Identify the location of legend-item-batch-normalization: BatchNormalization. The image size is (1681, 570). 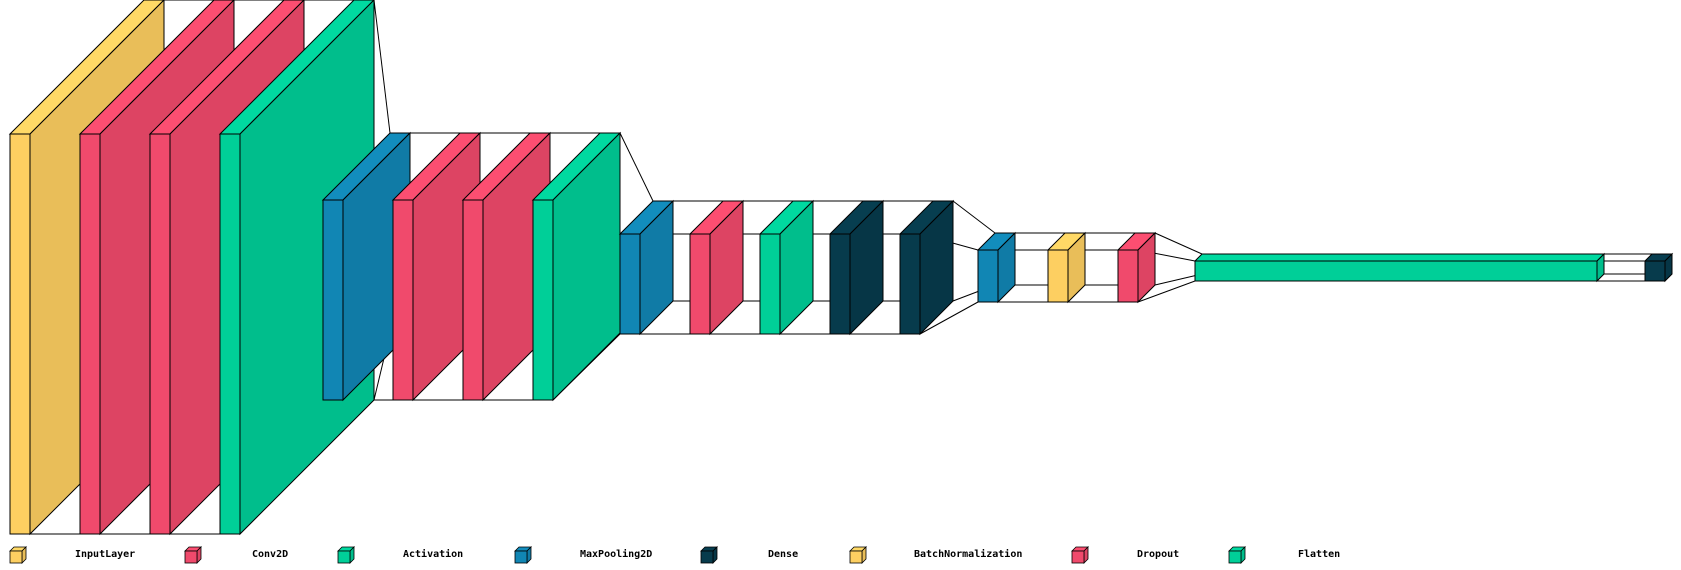
(935, 555).